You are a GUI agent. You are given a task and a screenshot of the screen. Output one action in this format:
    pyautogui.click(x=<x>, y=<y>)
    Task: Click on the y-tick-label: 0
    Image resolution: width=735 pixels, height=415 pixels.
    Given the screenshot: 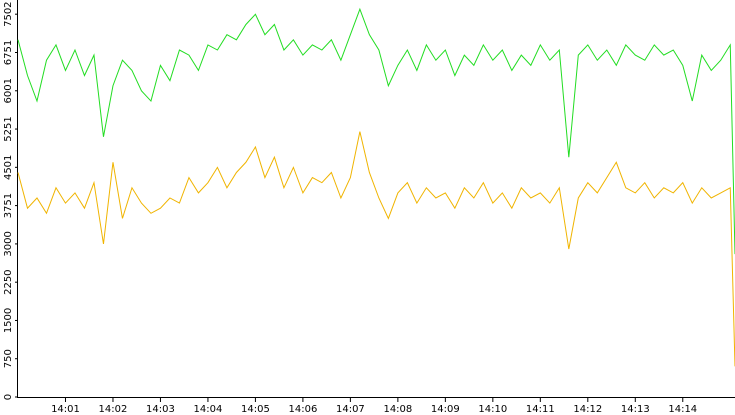 What is the action you would take?
    pyautogui.click(x=8, y=397)
    